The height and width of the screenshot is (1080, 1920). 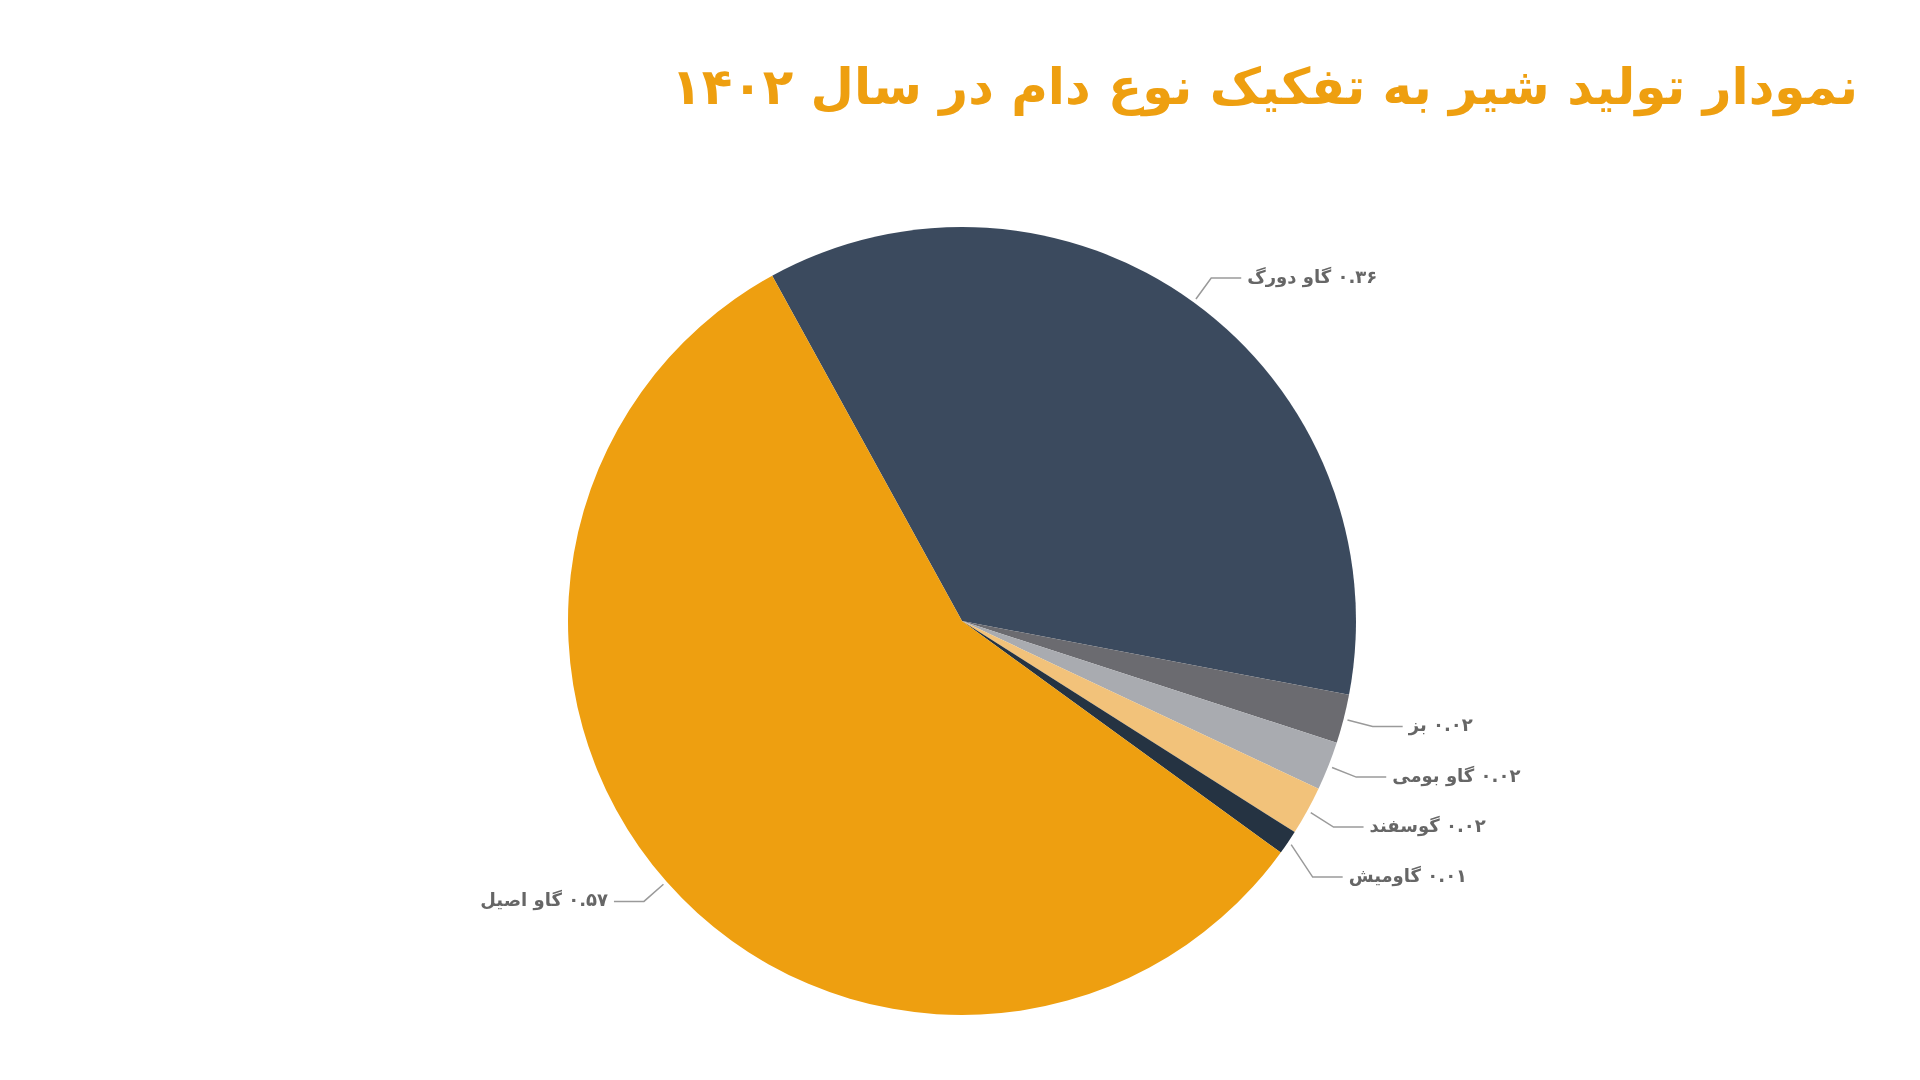 I want to click on slice-label: ۰.۰۲ گوسفند, so click(x=1427, y=825).